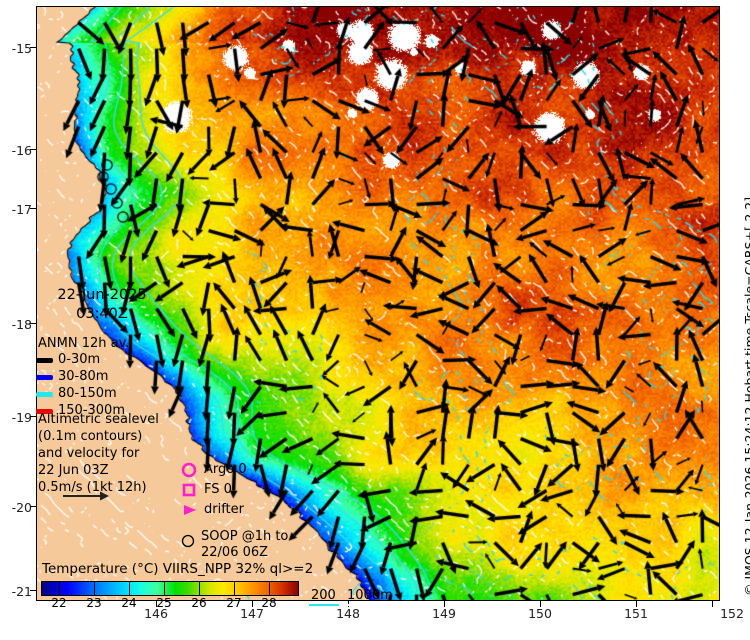 The height and width of the screenshot is (640, 750). What do you see at coordinates (21, 209) in the screenshot?
I see `y-tick-label: -17` at bounding box center [21, 209].